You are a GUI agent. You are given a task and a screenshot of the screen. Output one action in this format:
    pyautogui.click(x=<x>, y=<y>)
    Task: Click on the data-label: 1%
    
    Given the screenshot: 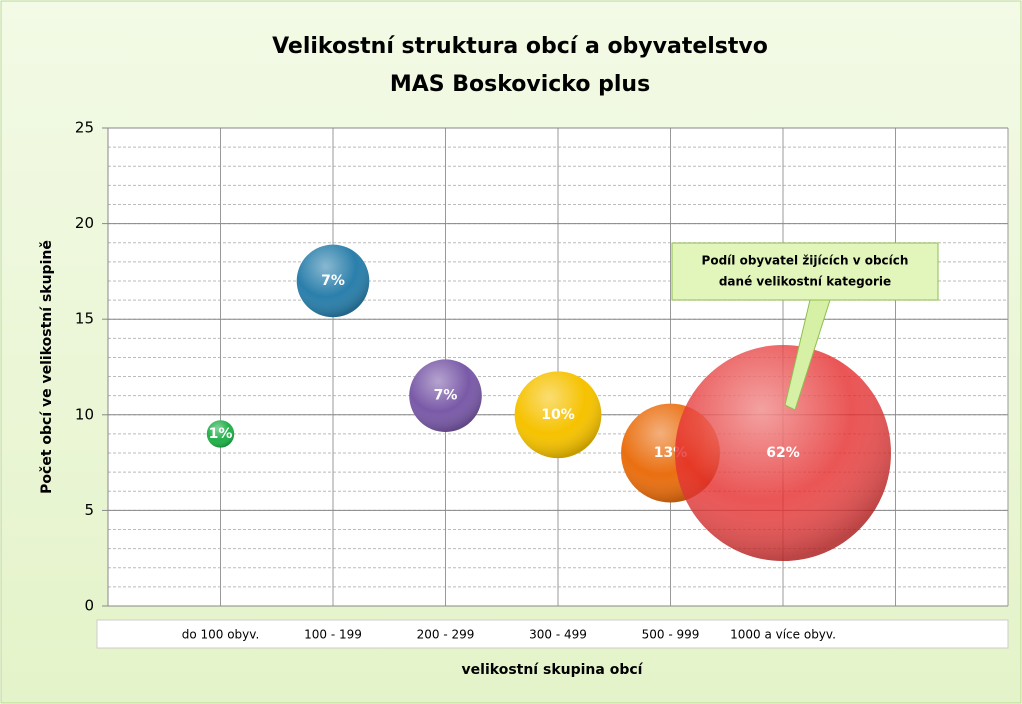 What is the action you would take?
    pyautogui.click(x=221, y=434)
    